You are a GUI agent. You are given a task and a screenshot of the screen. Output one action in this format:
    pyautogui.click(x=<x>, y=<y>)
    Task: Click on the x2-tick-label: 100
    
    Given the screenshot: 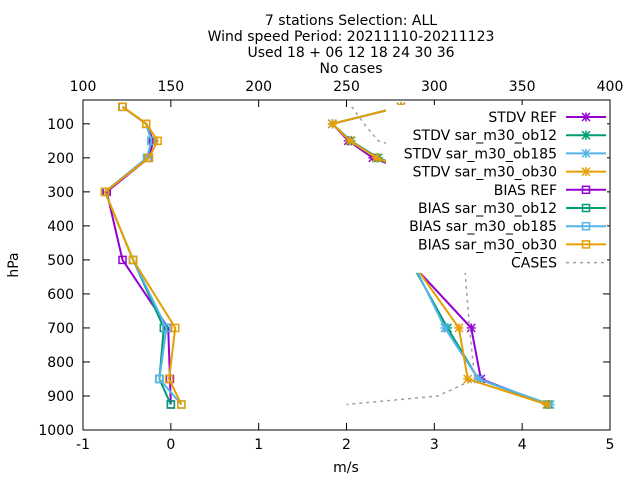 What is the action you would take?
    pyautogui.click(x=83, y=87)
    